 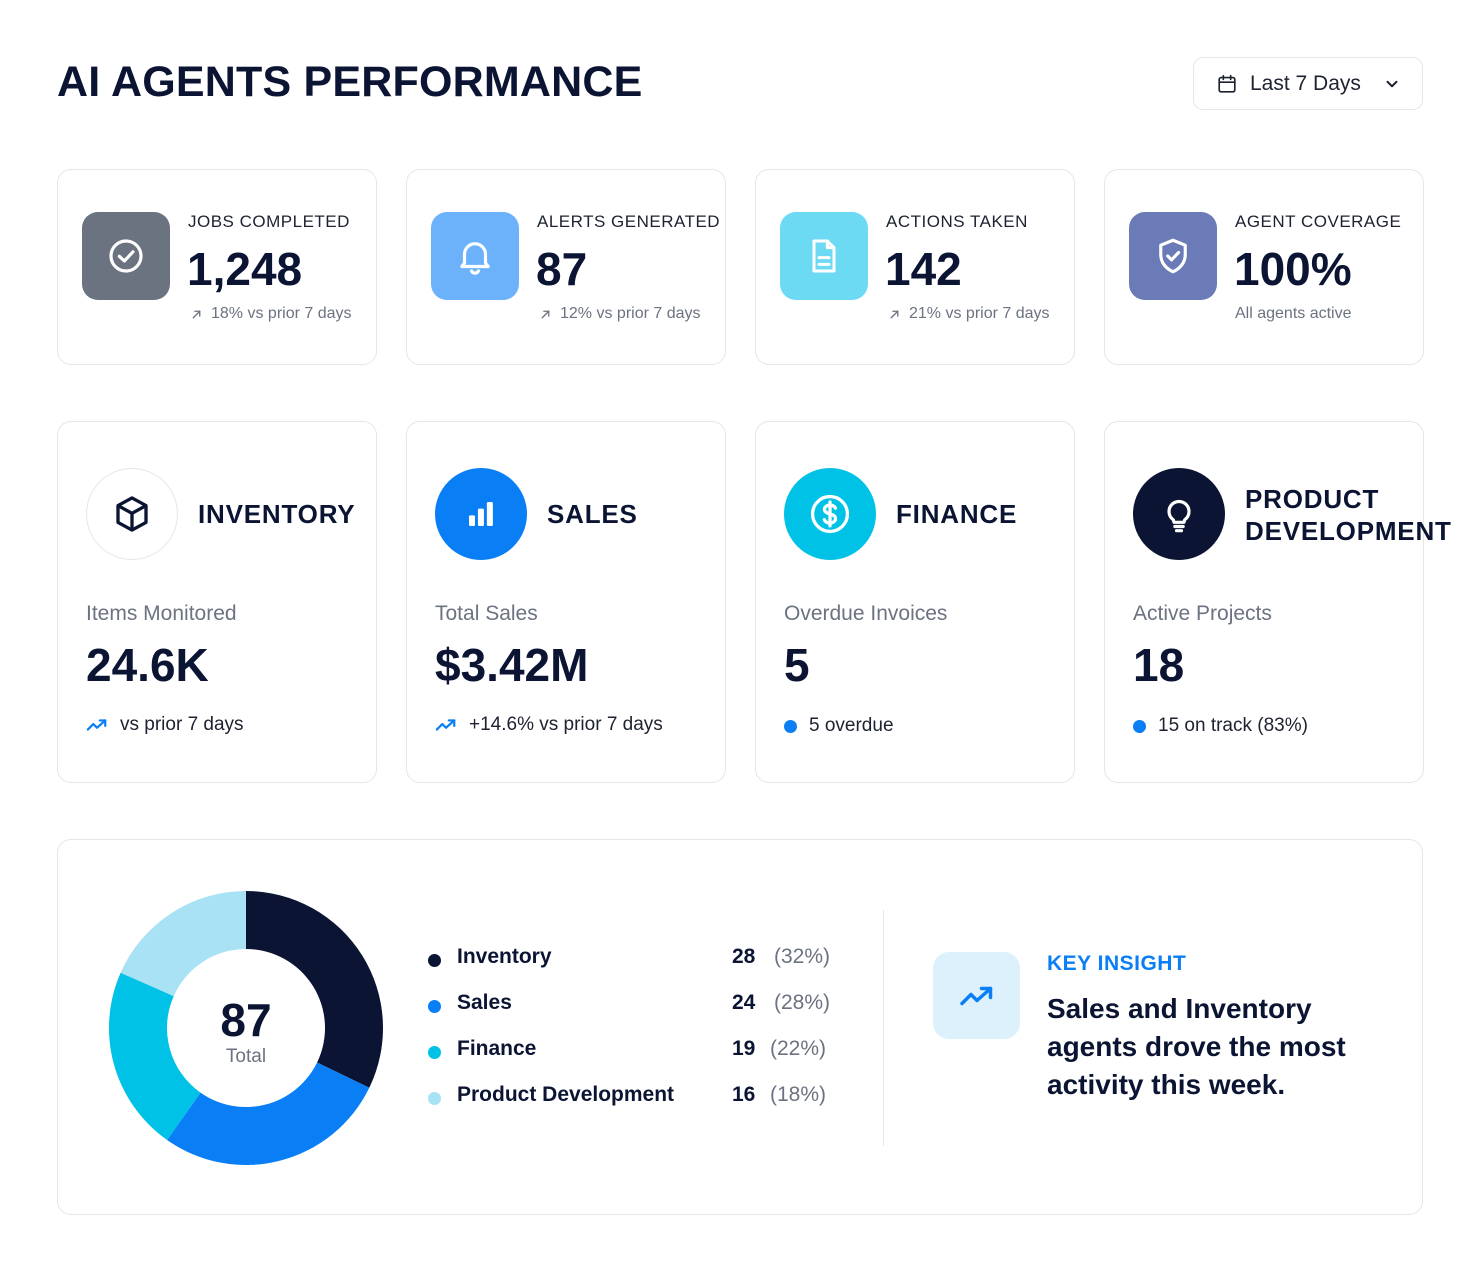 What do you see at coordinates (1117, 963) in the screenshot?
I see `insight-label: KEY INSIGHT` at bounding box center [1117, 963].